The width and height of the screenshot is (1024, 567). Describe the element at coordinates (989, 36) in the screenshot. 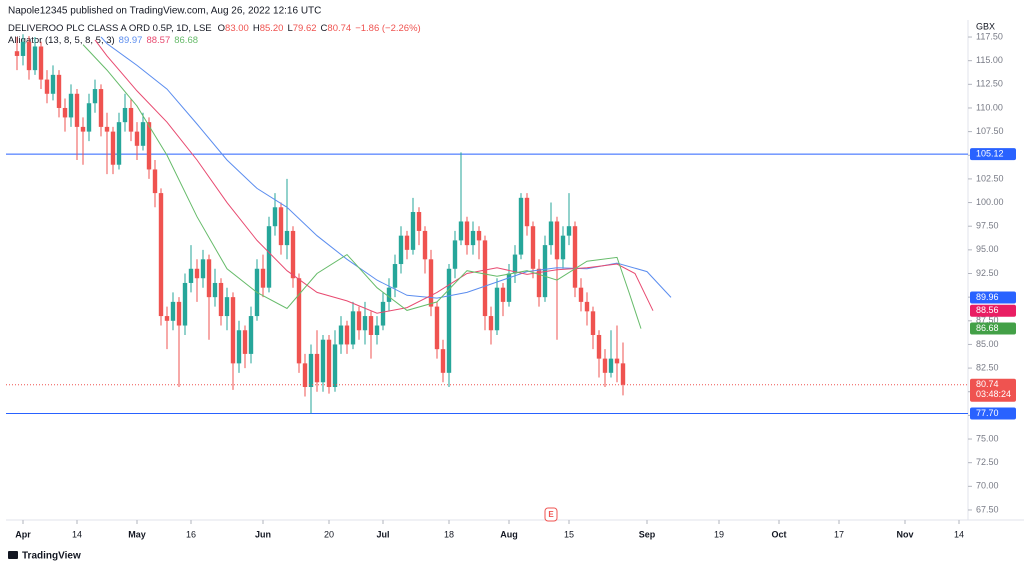

I see `y-tick-label: 117.50` at that location.